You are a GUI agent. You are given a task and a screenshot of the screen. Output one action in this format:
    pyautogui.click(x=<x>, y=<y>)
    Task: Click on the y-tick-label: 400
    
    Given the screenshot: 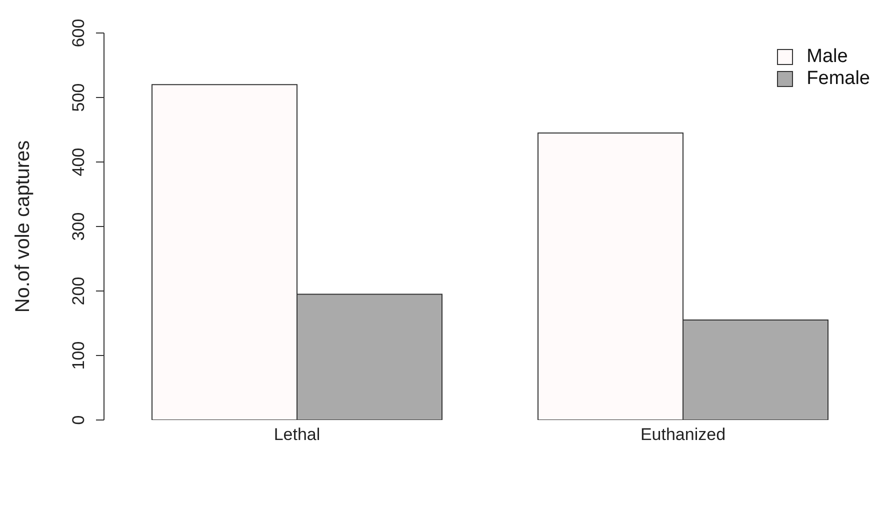 What is the action you would take?
    pyautogui.click(x=78, y=162)
    